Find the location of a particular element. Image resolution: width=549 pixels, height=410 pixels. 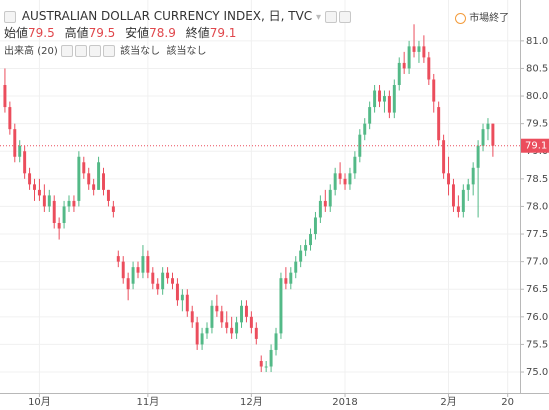

y-tick-label: 75.5 is located at coordinates (537, 344).